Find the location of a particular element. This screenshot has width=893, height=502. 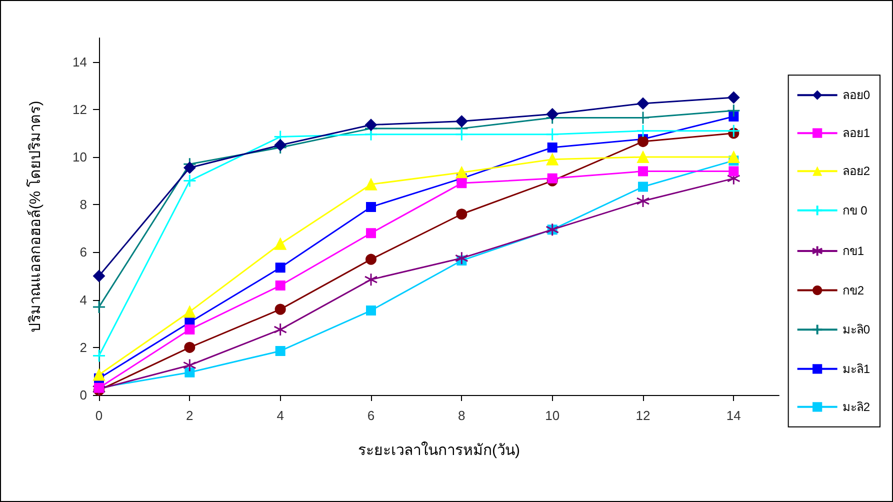

y-tick-label: 12 is located at coordinates (79, 109).